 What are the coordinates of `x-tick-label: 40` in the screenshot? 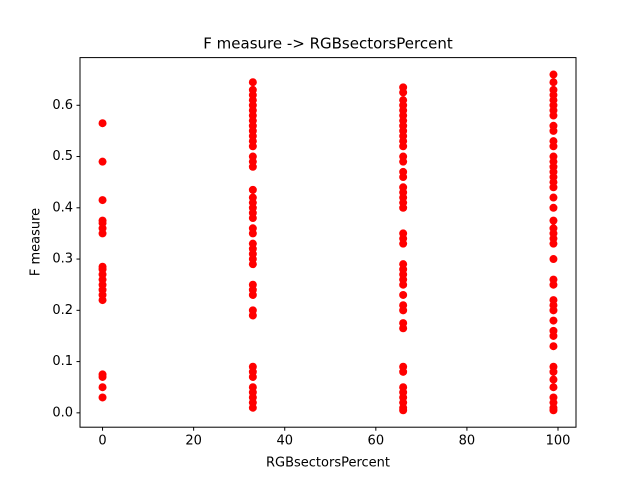 It's located at (284, 441).